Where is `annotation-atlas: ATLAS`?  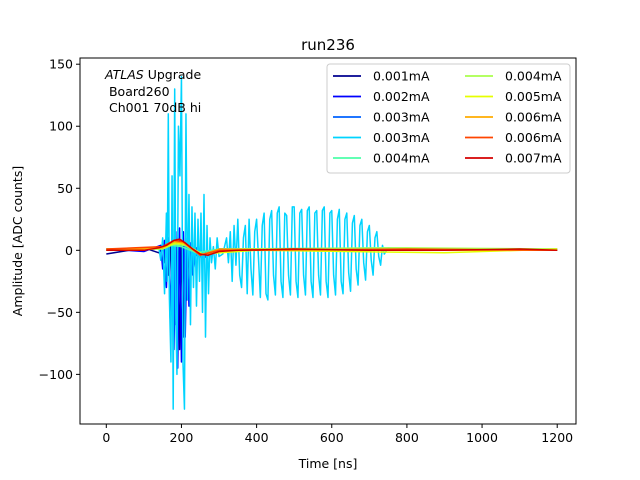
annotation-atlas: ATLAS is located at coordinates (124, 74).